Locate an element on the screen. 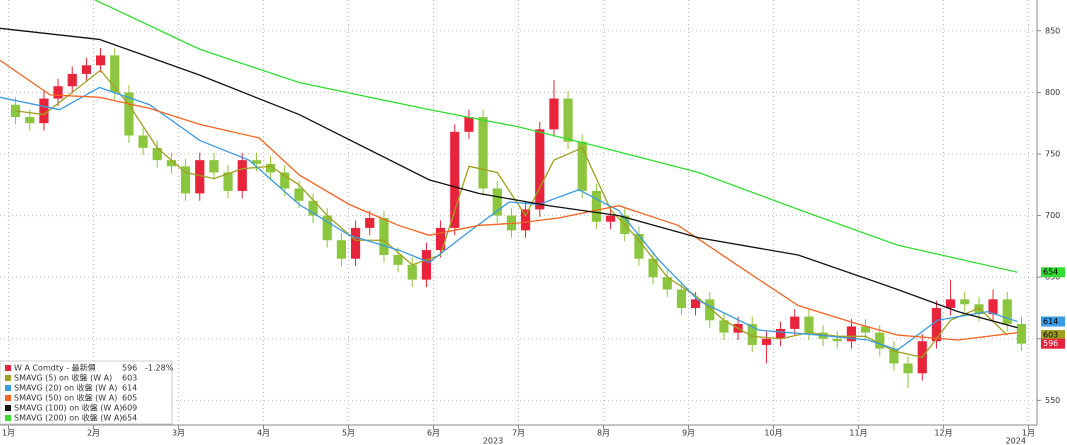 The width and height of the screenshot is (1067, 445). legend-value: 605 is located at coordinates (129, 398).